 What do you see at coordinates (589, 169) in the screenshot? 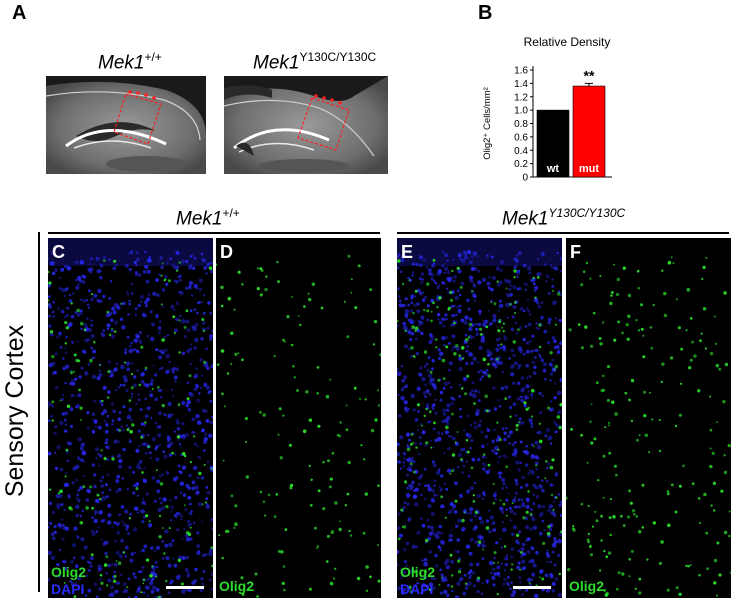
I see `bar-label-mut: mut` at bounding box center [589, 169].